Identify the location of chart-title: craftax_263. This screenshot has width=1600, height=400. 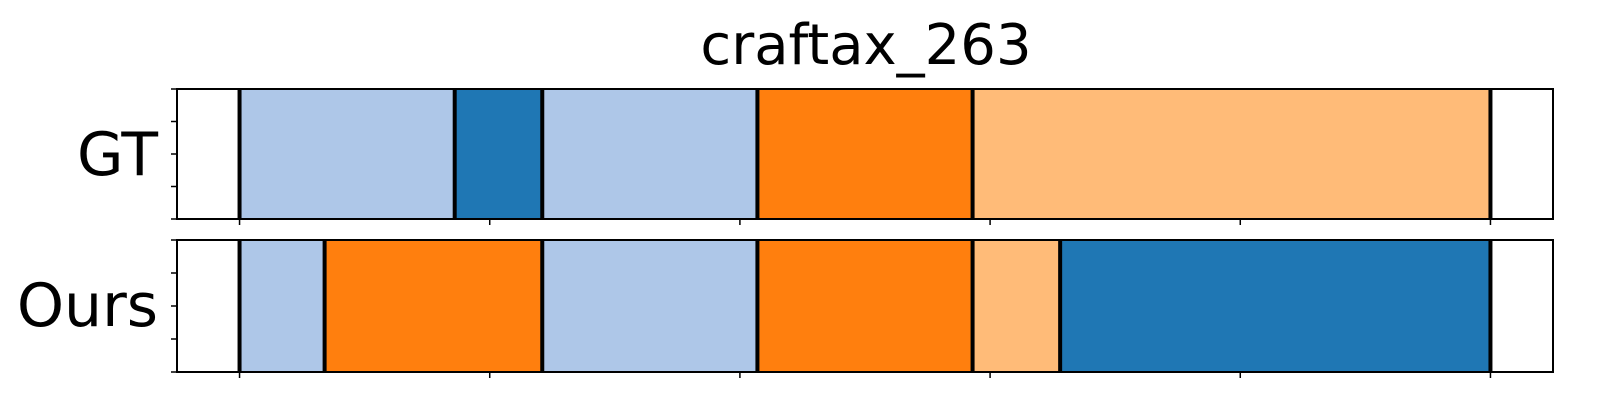
(865, 45).